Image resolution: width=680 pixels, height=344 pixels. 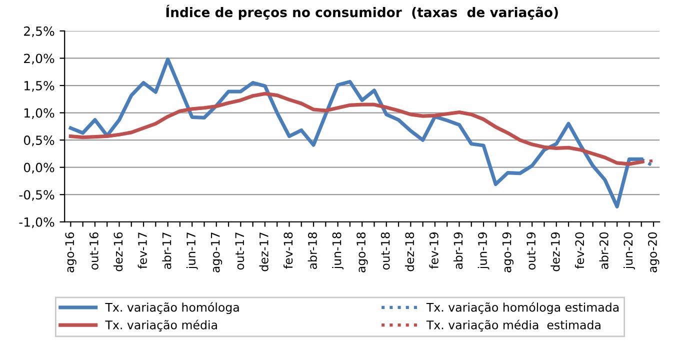 What do you see at coordinates (39, 86) in the screenshot?
I see `y-tick-label: 1,5%` at bounding box center [39, 86].